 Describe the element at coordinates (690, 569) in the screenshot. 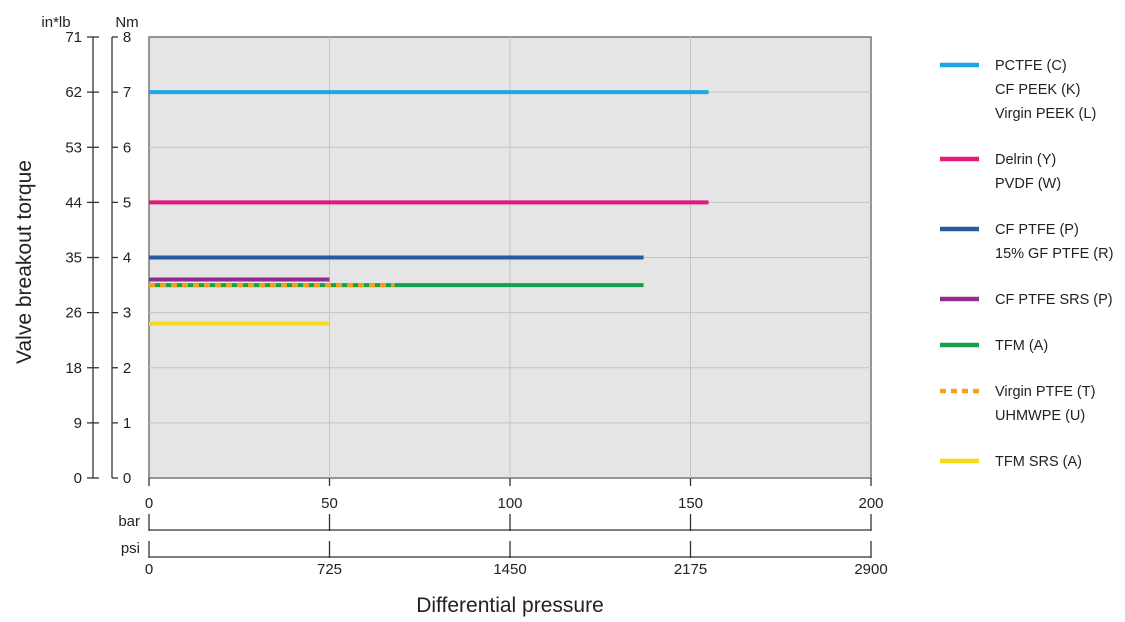

I see `x-tick-label-psi: 2175` at that location.